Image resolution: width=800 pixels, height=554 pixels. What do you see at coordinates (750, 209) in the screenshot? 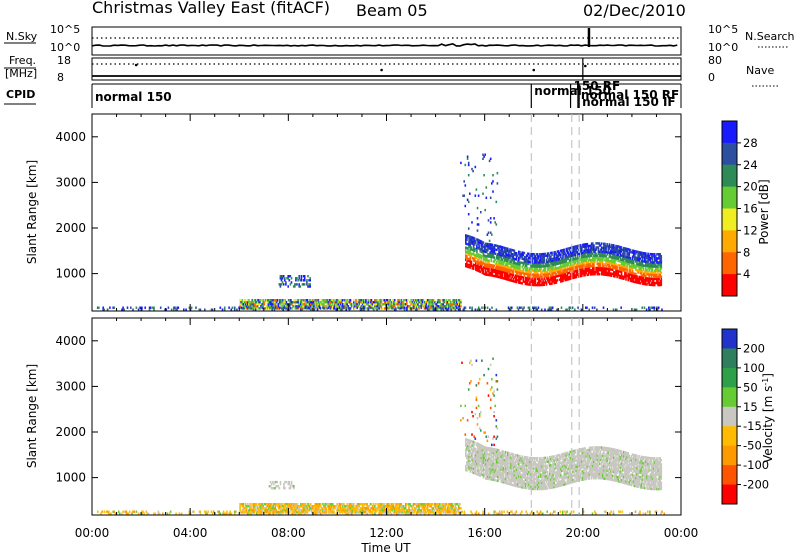
I see `colorbar-tick-label-3: 16` at bounding box center [750, 209].